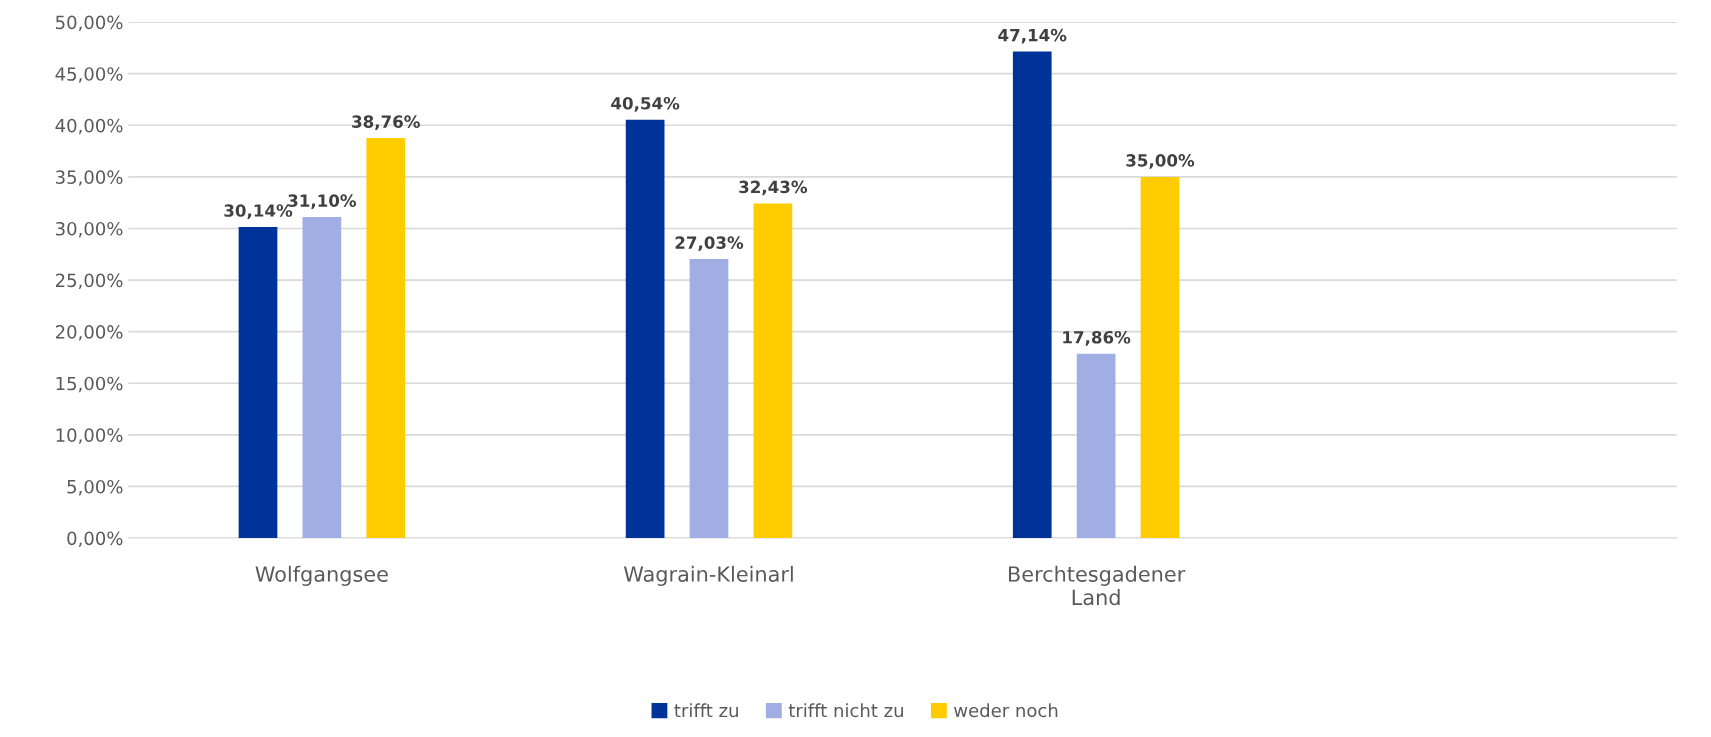 This screenshot has width=1711, height=737. Describe the element at coordinates (89, 436) in the screenshot. I see `y-tick-label: 10,00%` at that location.